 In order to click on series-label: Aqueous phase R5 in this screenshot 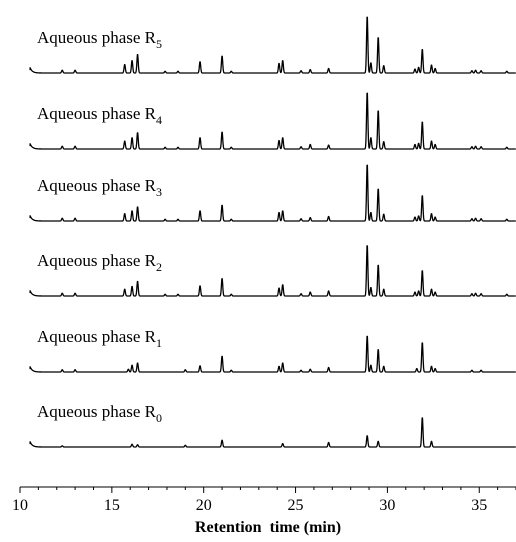, I will do `click(99, 39)`.